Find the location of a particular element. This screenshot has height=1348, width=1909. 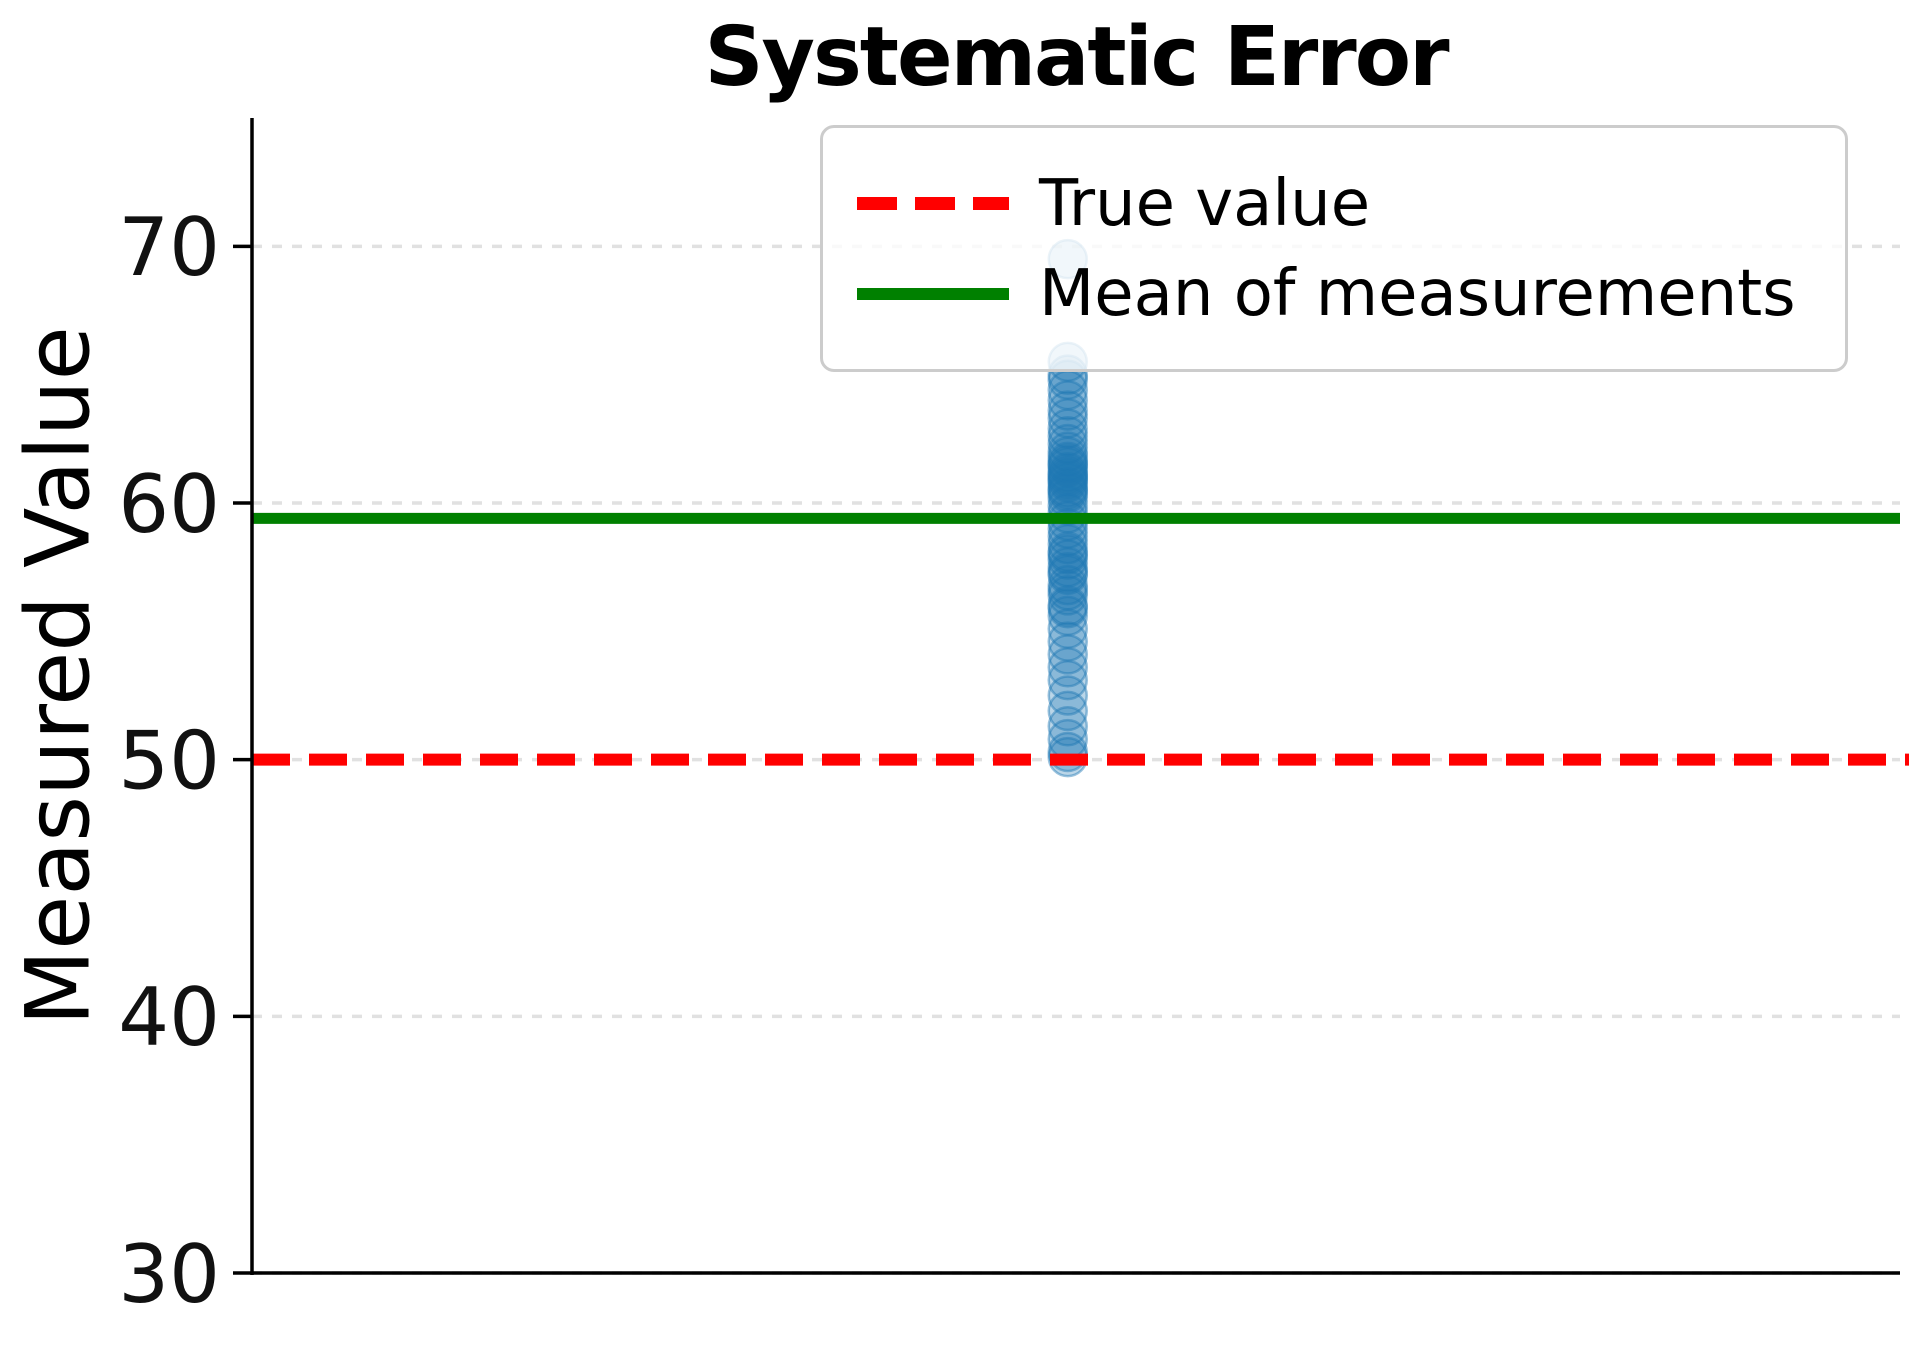

y-tick-label: 50 is located at coordinates (169, 760).